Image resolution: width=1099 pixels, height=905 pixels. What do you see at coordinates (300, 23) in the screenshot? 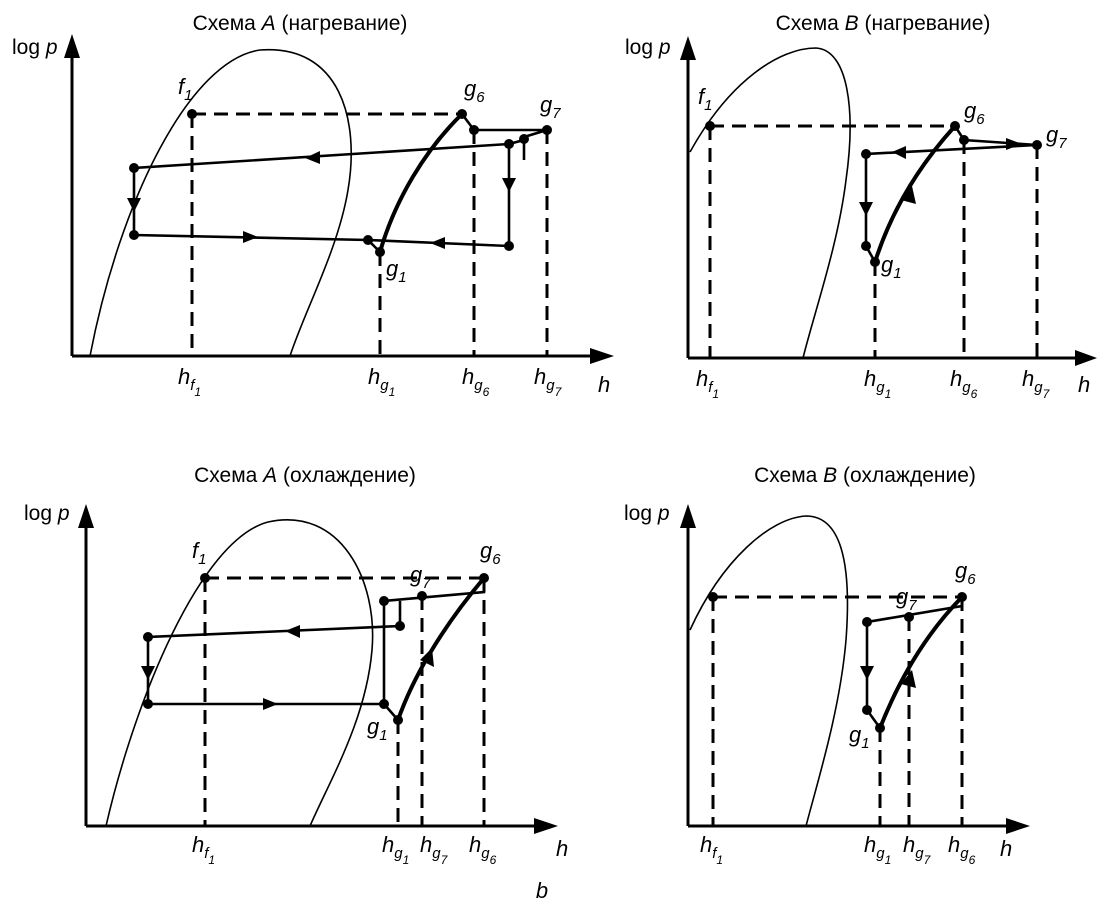
I see `panel-title: Схема A (нагревание)` at bounding box center [300, 23].